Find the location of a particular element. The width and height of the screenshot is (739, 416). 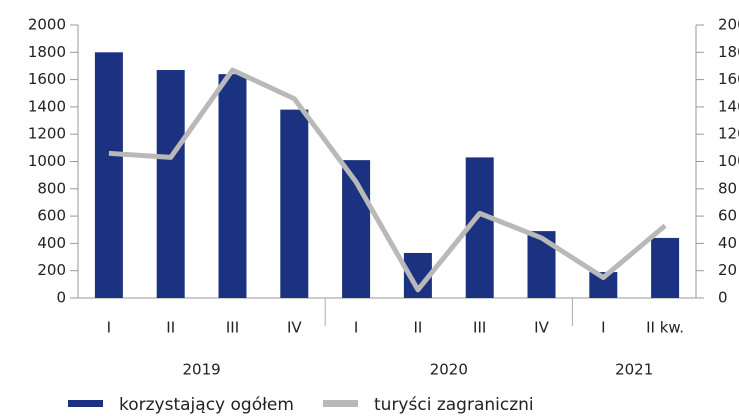

y2-tick-label: 140 is located at coordinates (728, 106).